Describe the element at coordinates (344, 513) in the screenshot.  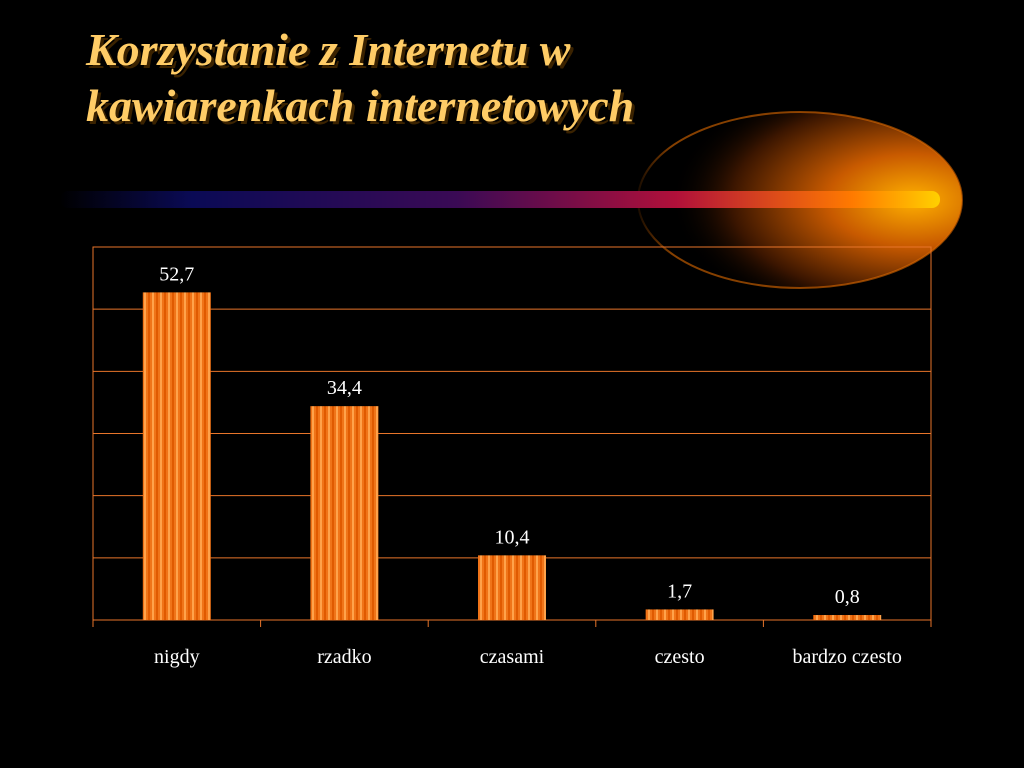
I see `bar-rzadko` at that location.